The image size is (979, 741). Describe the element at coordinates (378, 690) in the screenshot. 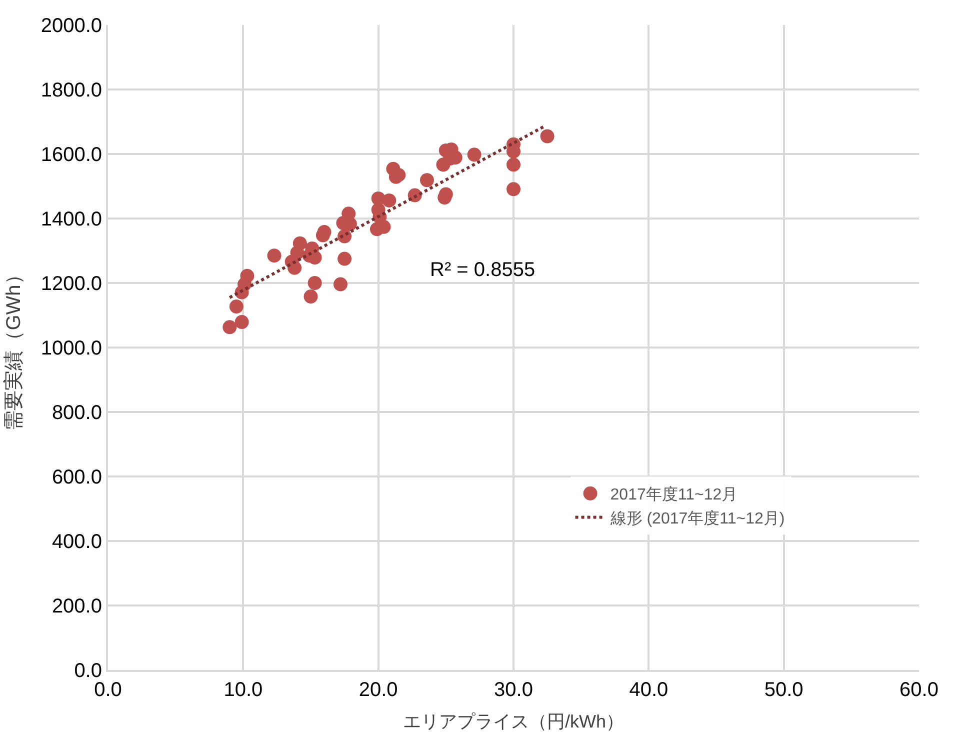

I see `x-tick-label: 20.0` at that location.